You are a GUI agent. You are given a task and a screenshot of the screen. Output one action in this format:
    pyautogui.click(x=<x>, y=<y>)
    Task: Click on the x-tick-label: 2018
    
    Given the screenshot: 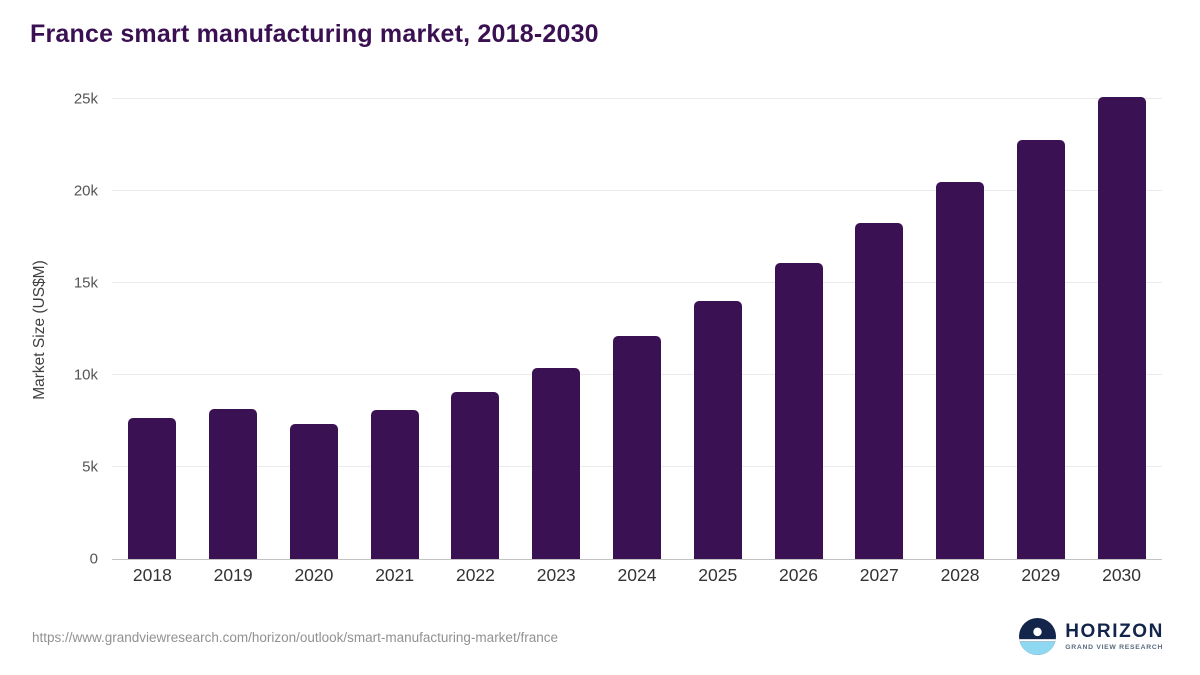 What is the action you would take?
    pyautogui.click(x=152, y=575)
    